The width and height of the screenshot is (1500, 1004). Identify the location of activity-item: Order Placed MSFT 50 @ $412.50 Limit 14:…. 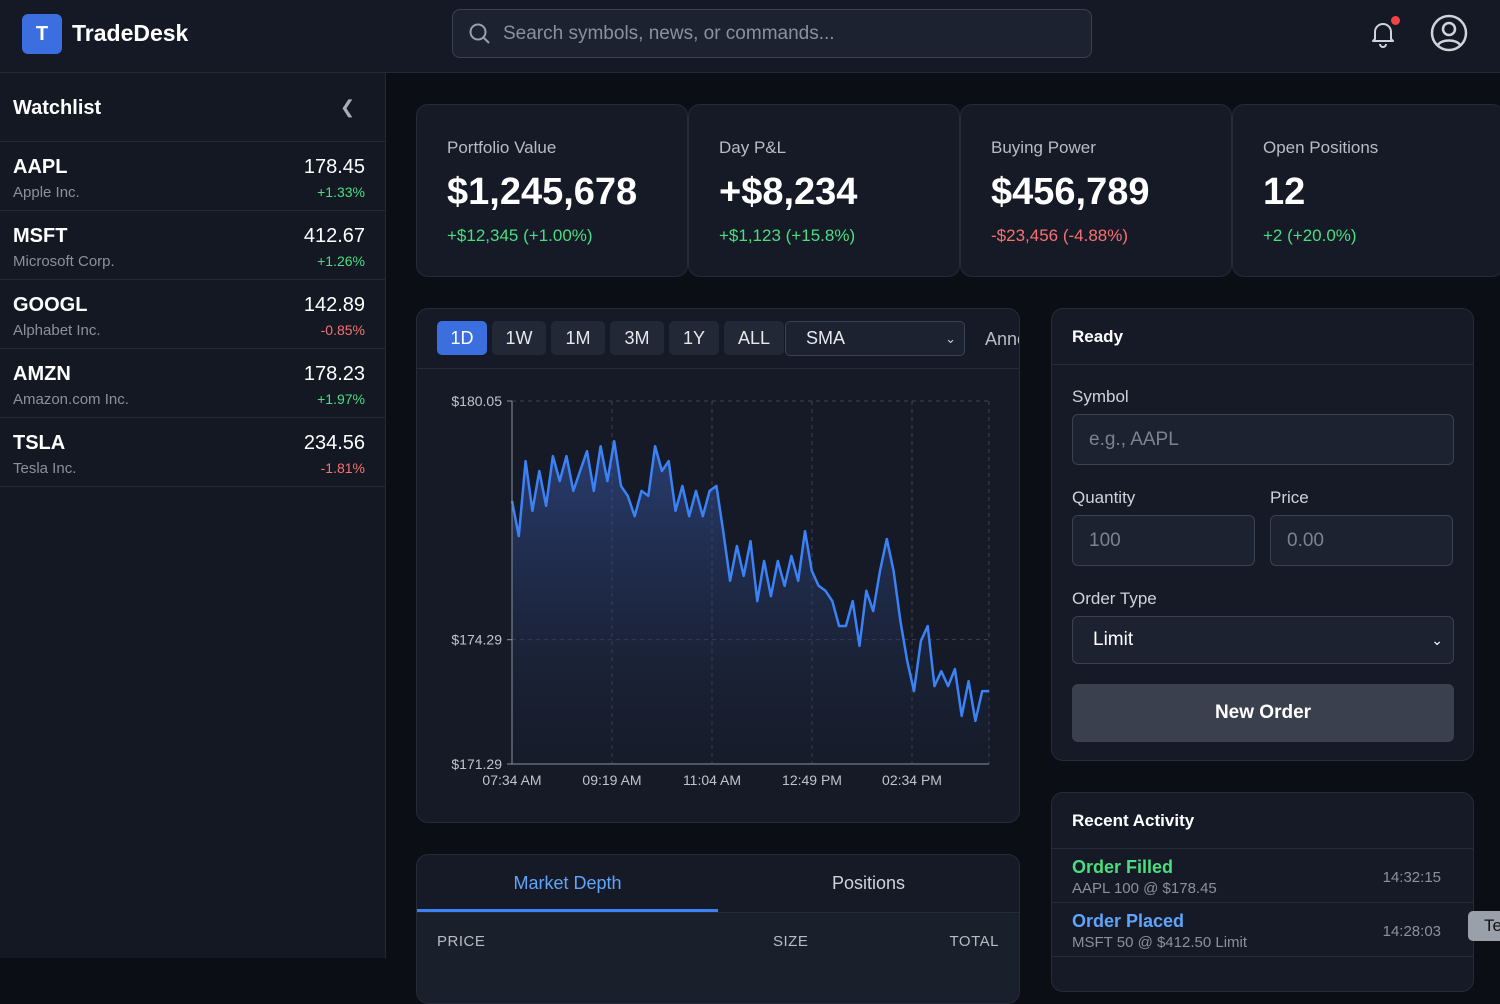
(1262, 930).